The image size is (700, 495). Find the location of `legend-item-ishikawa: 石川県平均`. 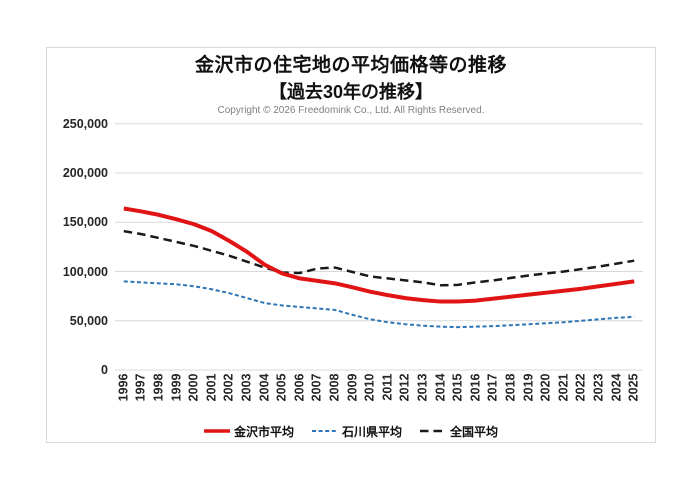

legend-item-ishikawa: 石川県平均 is located at coordinates (356, 431).